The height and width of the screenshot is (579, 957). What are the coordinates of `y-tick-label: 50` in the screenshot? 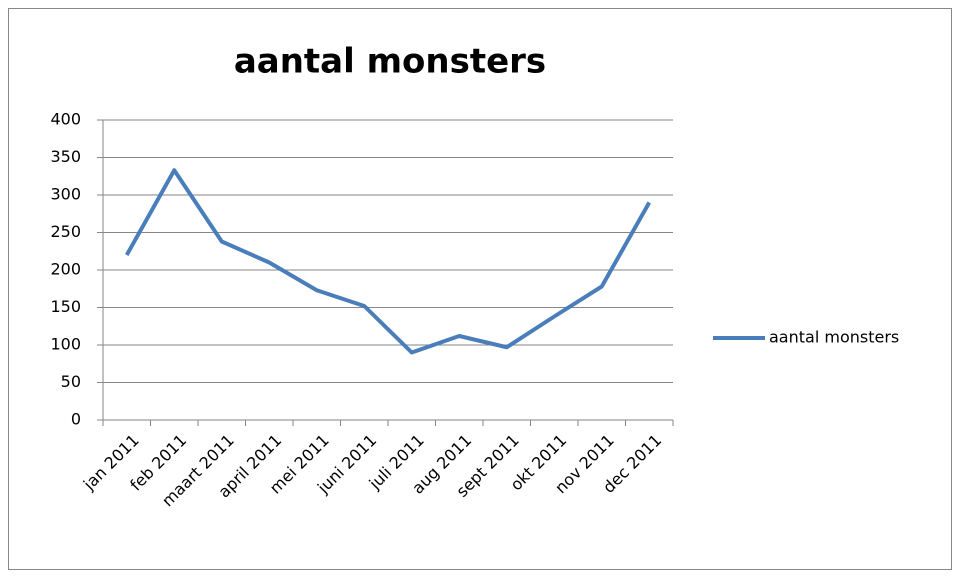 It's located at (71, 381).